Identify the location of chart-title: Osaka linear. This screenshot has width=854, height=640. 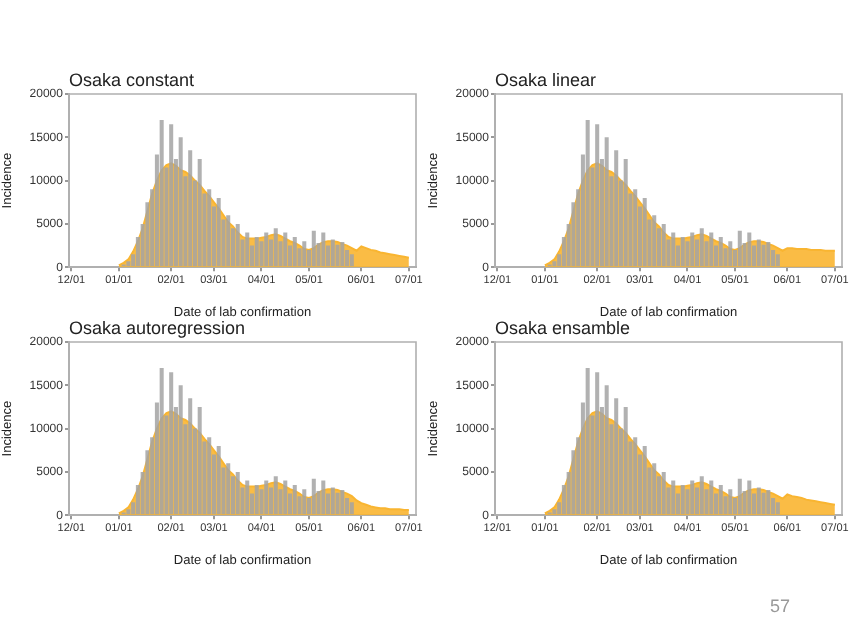
(545, 79).